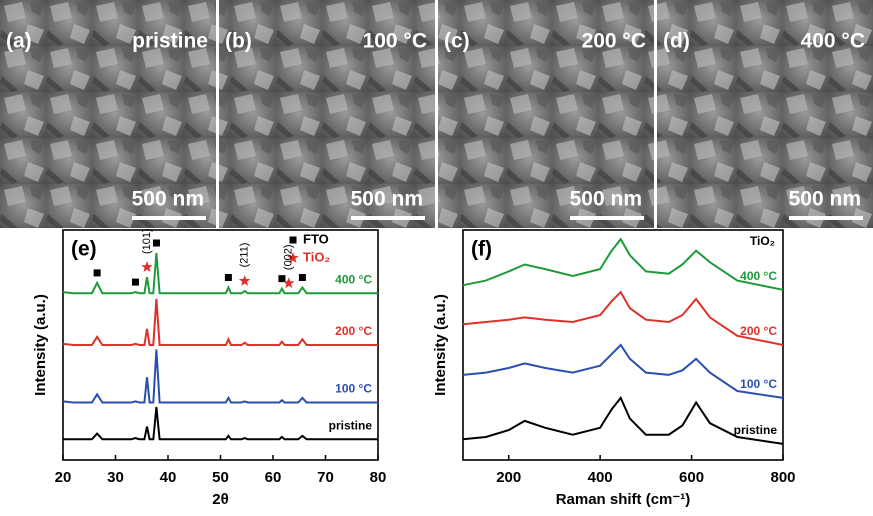  What do you see at coordinates (170, 41) in the screenshot?
I see `condition-label: pristine` at bounding box center [170, 41].